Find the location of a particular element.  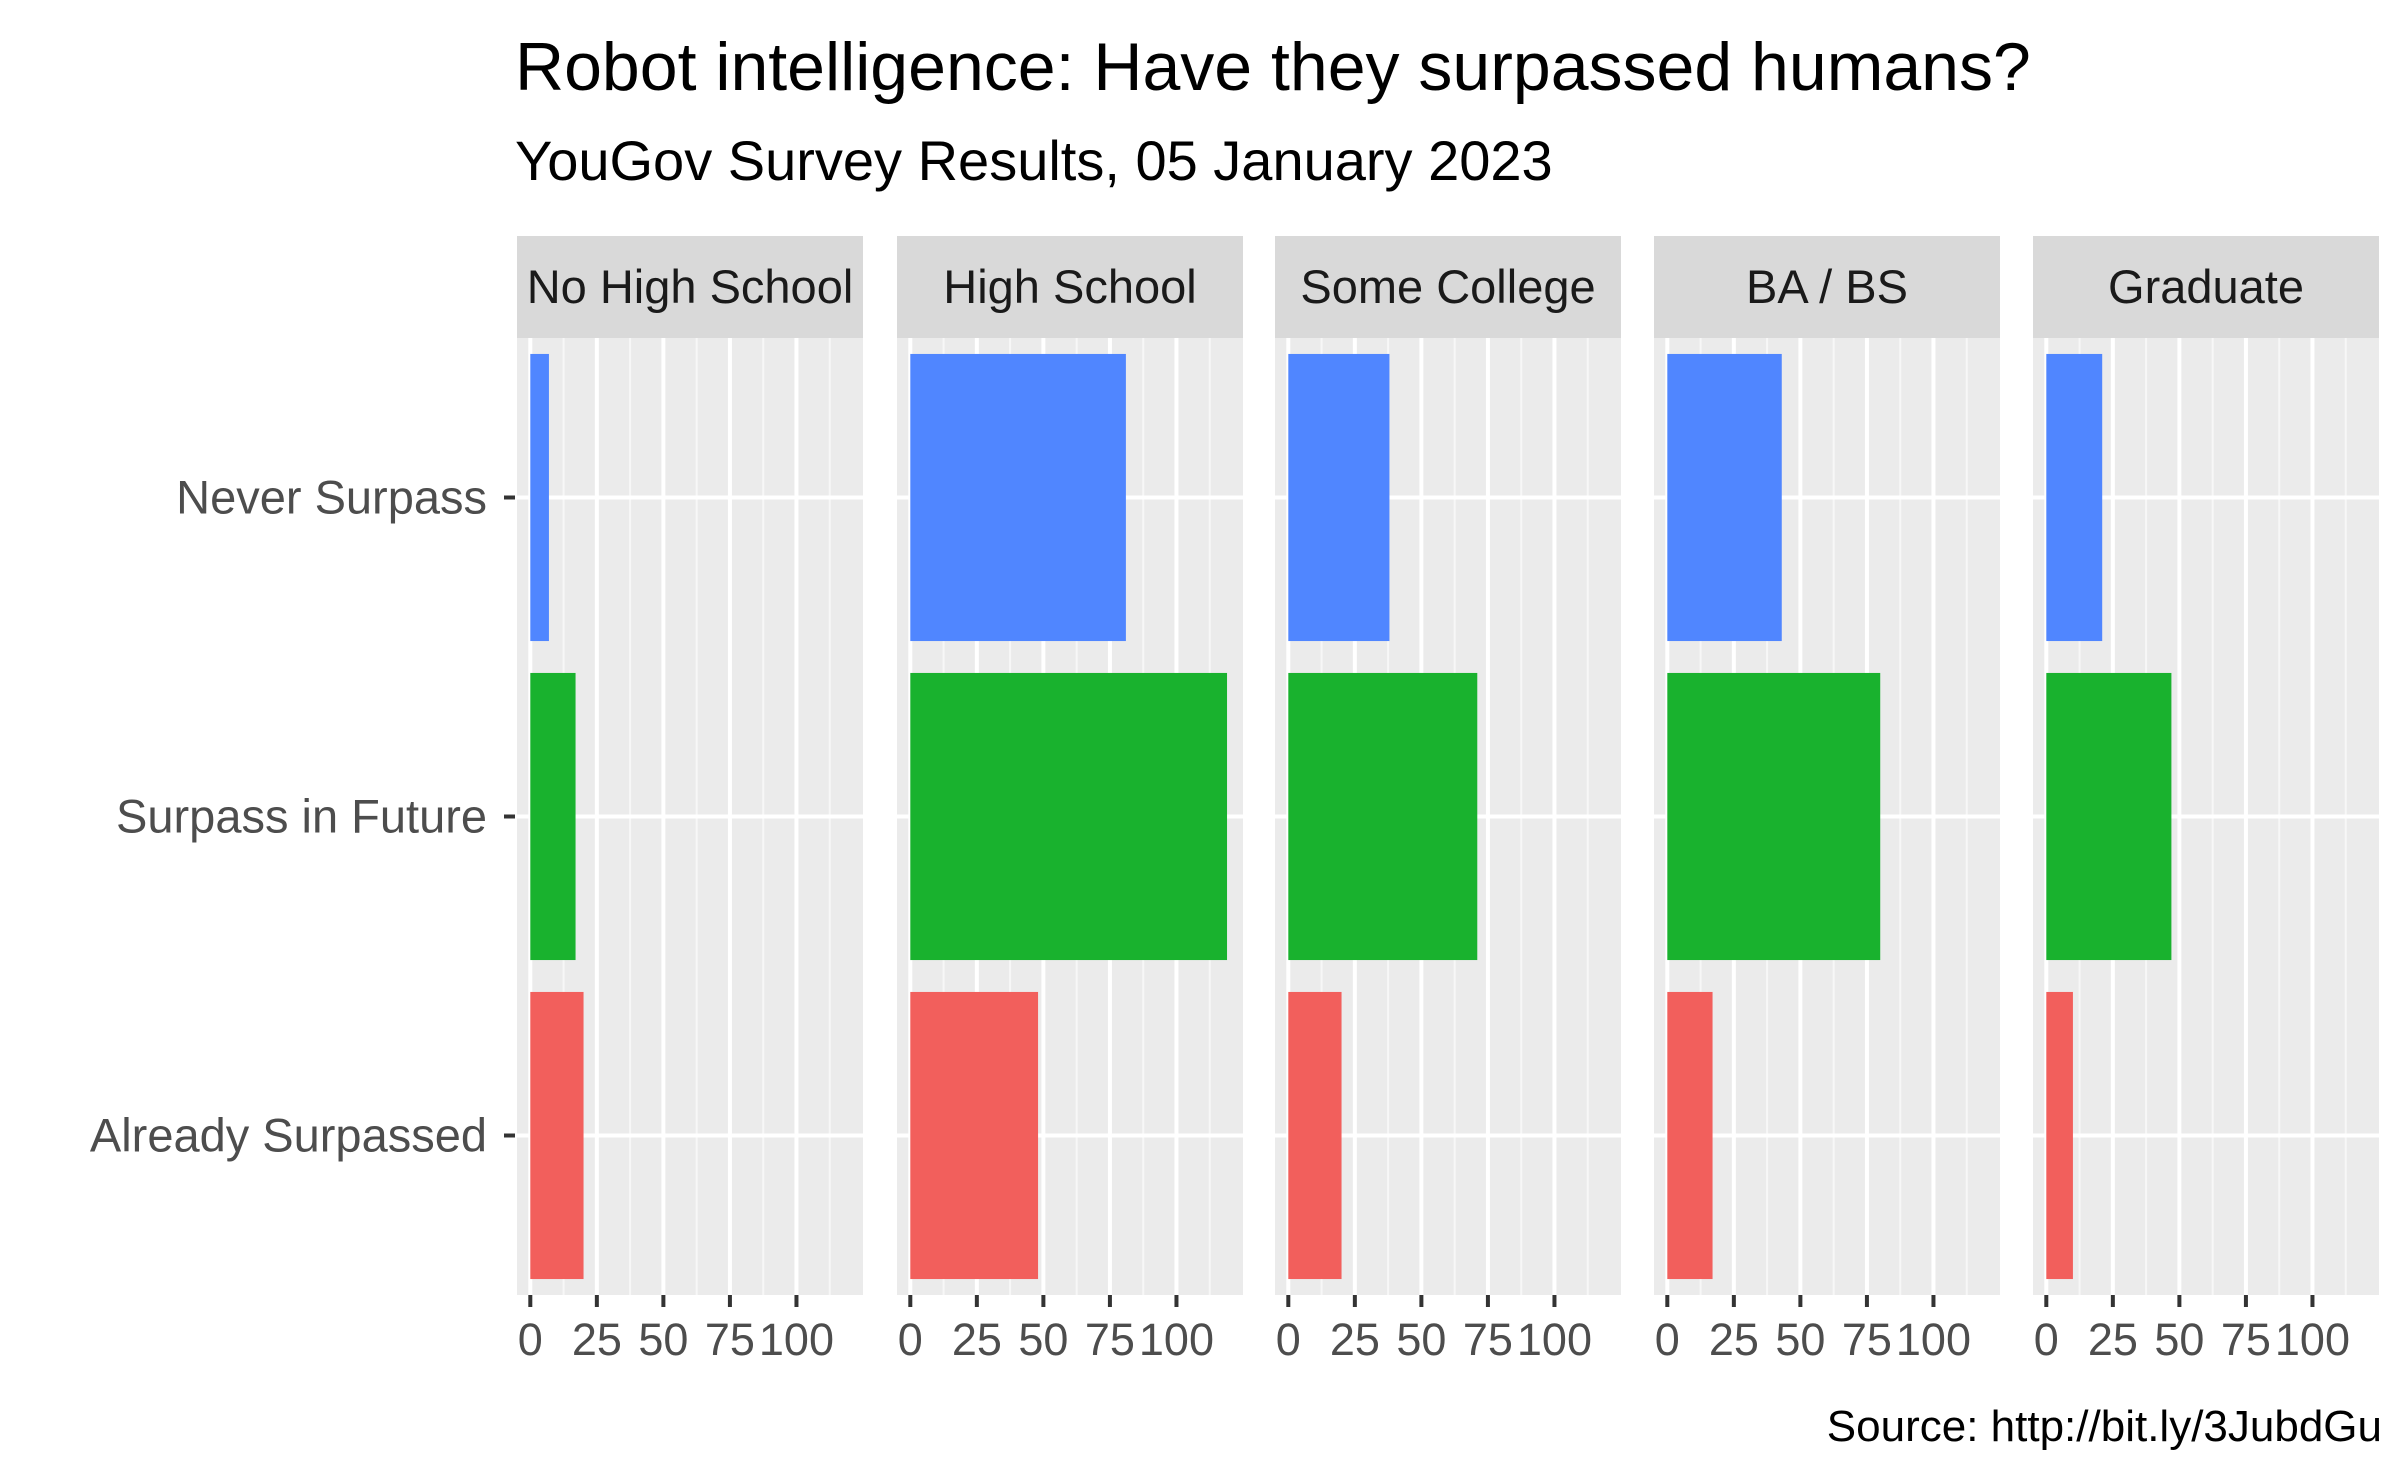

y-tick-label: Already Surpassed is located at coordinates (288, 1135).